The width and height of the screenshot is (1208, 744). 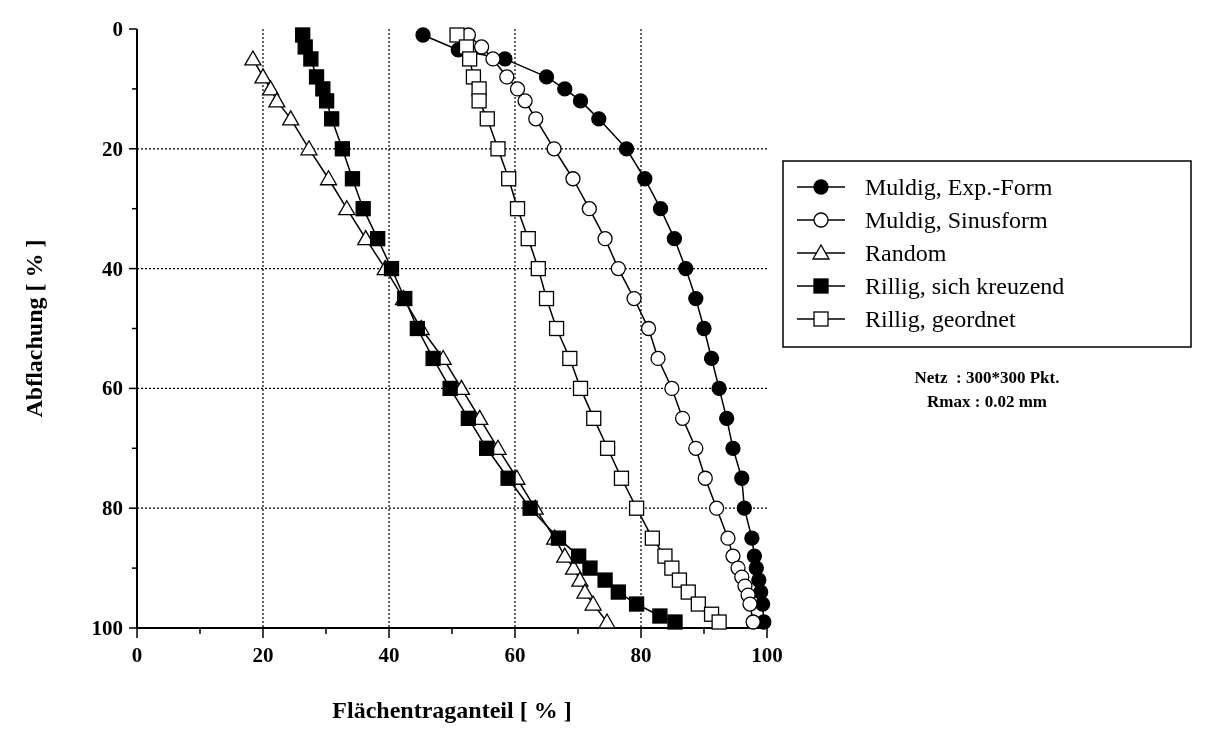 What do you see at coordinates (515, 655) in the screenshot?
I see `x-tick-label: 60` at bounding box center [515, 655].